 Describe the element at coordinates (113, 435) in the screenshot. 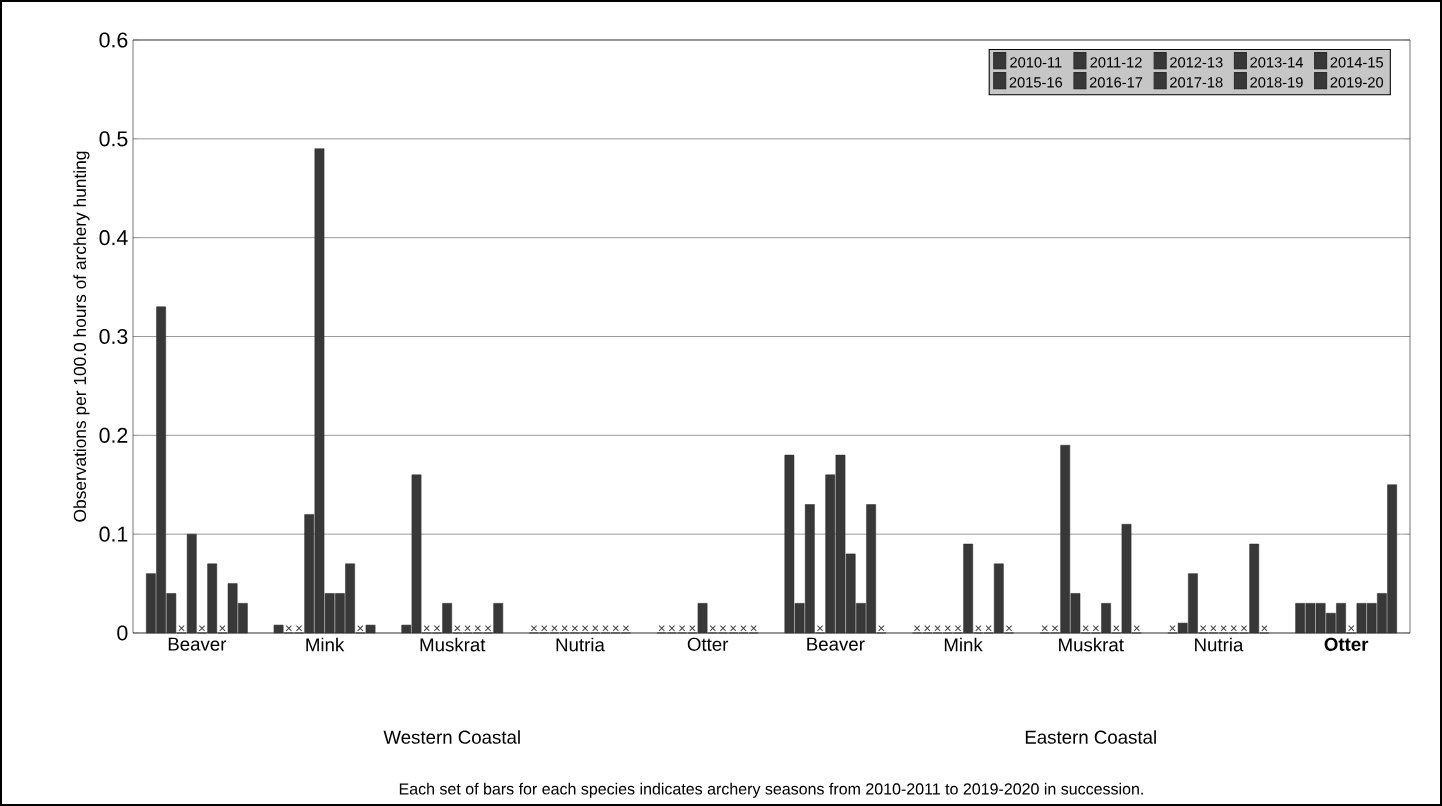

I see `y-tick-label: 0.2` at that location.